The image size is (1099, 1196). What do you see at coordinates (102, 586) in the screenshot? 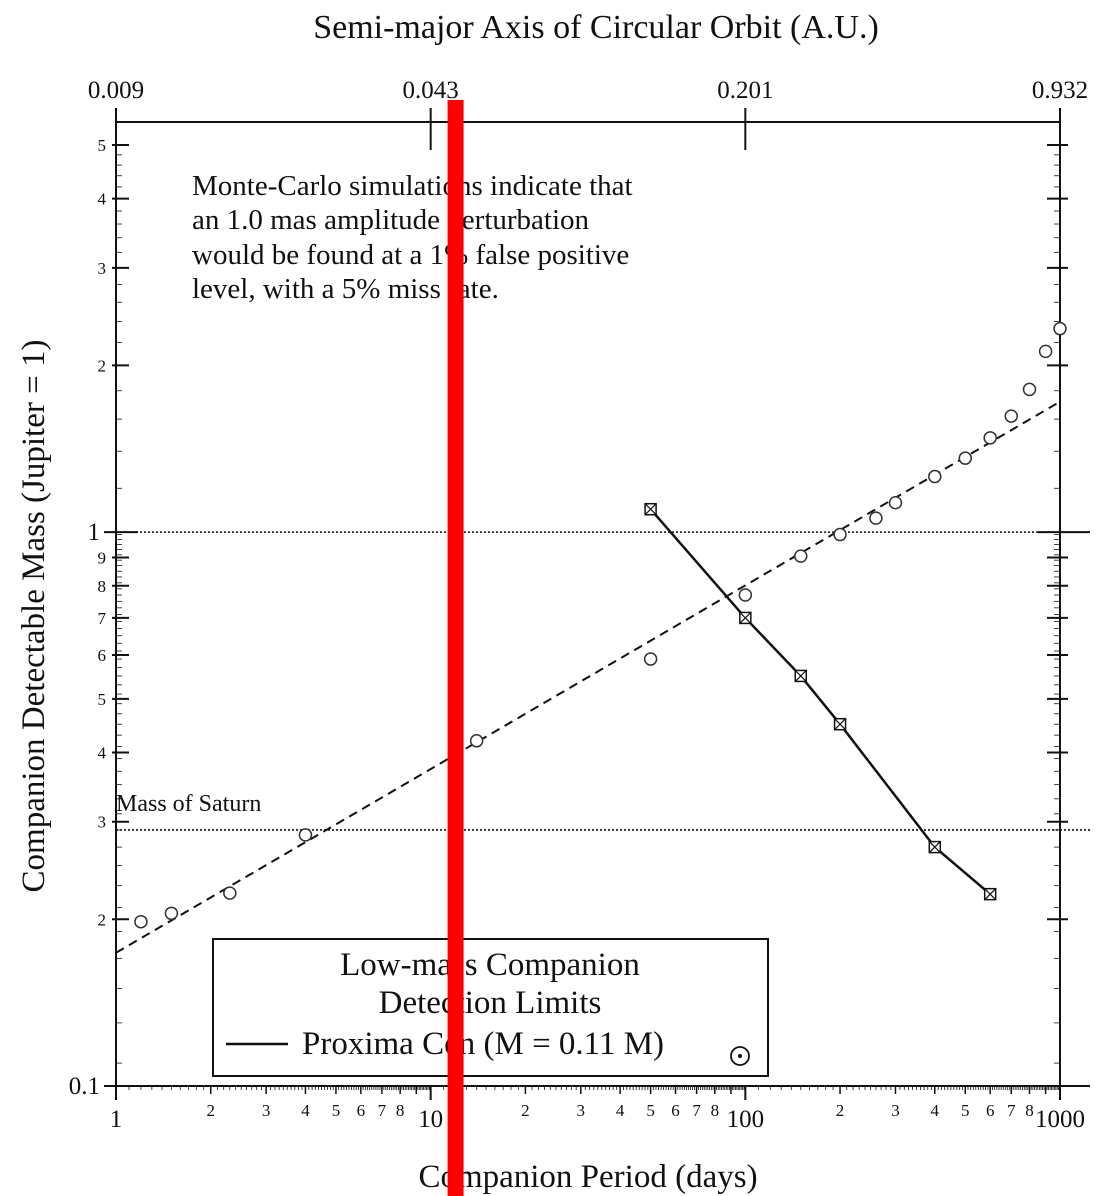
I see `y-tick-label: 8` at bounding box center [102, 586].